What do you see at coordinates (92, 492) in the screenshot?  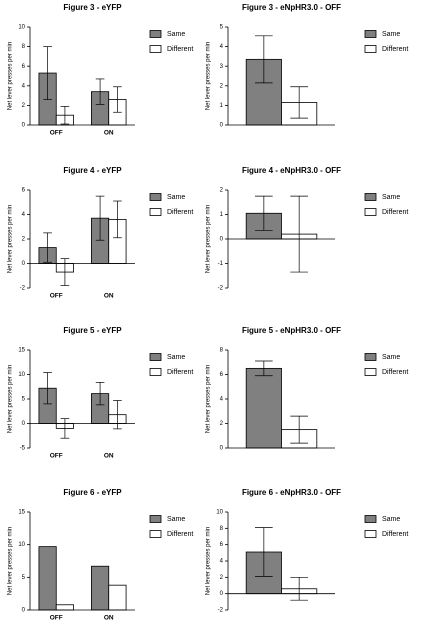 I see `chart-title: Figure 6 - eYFP` at bounding box center [92, 492].